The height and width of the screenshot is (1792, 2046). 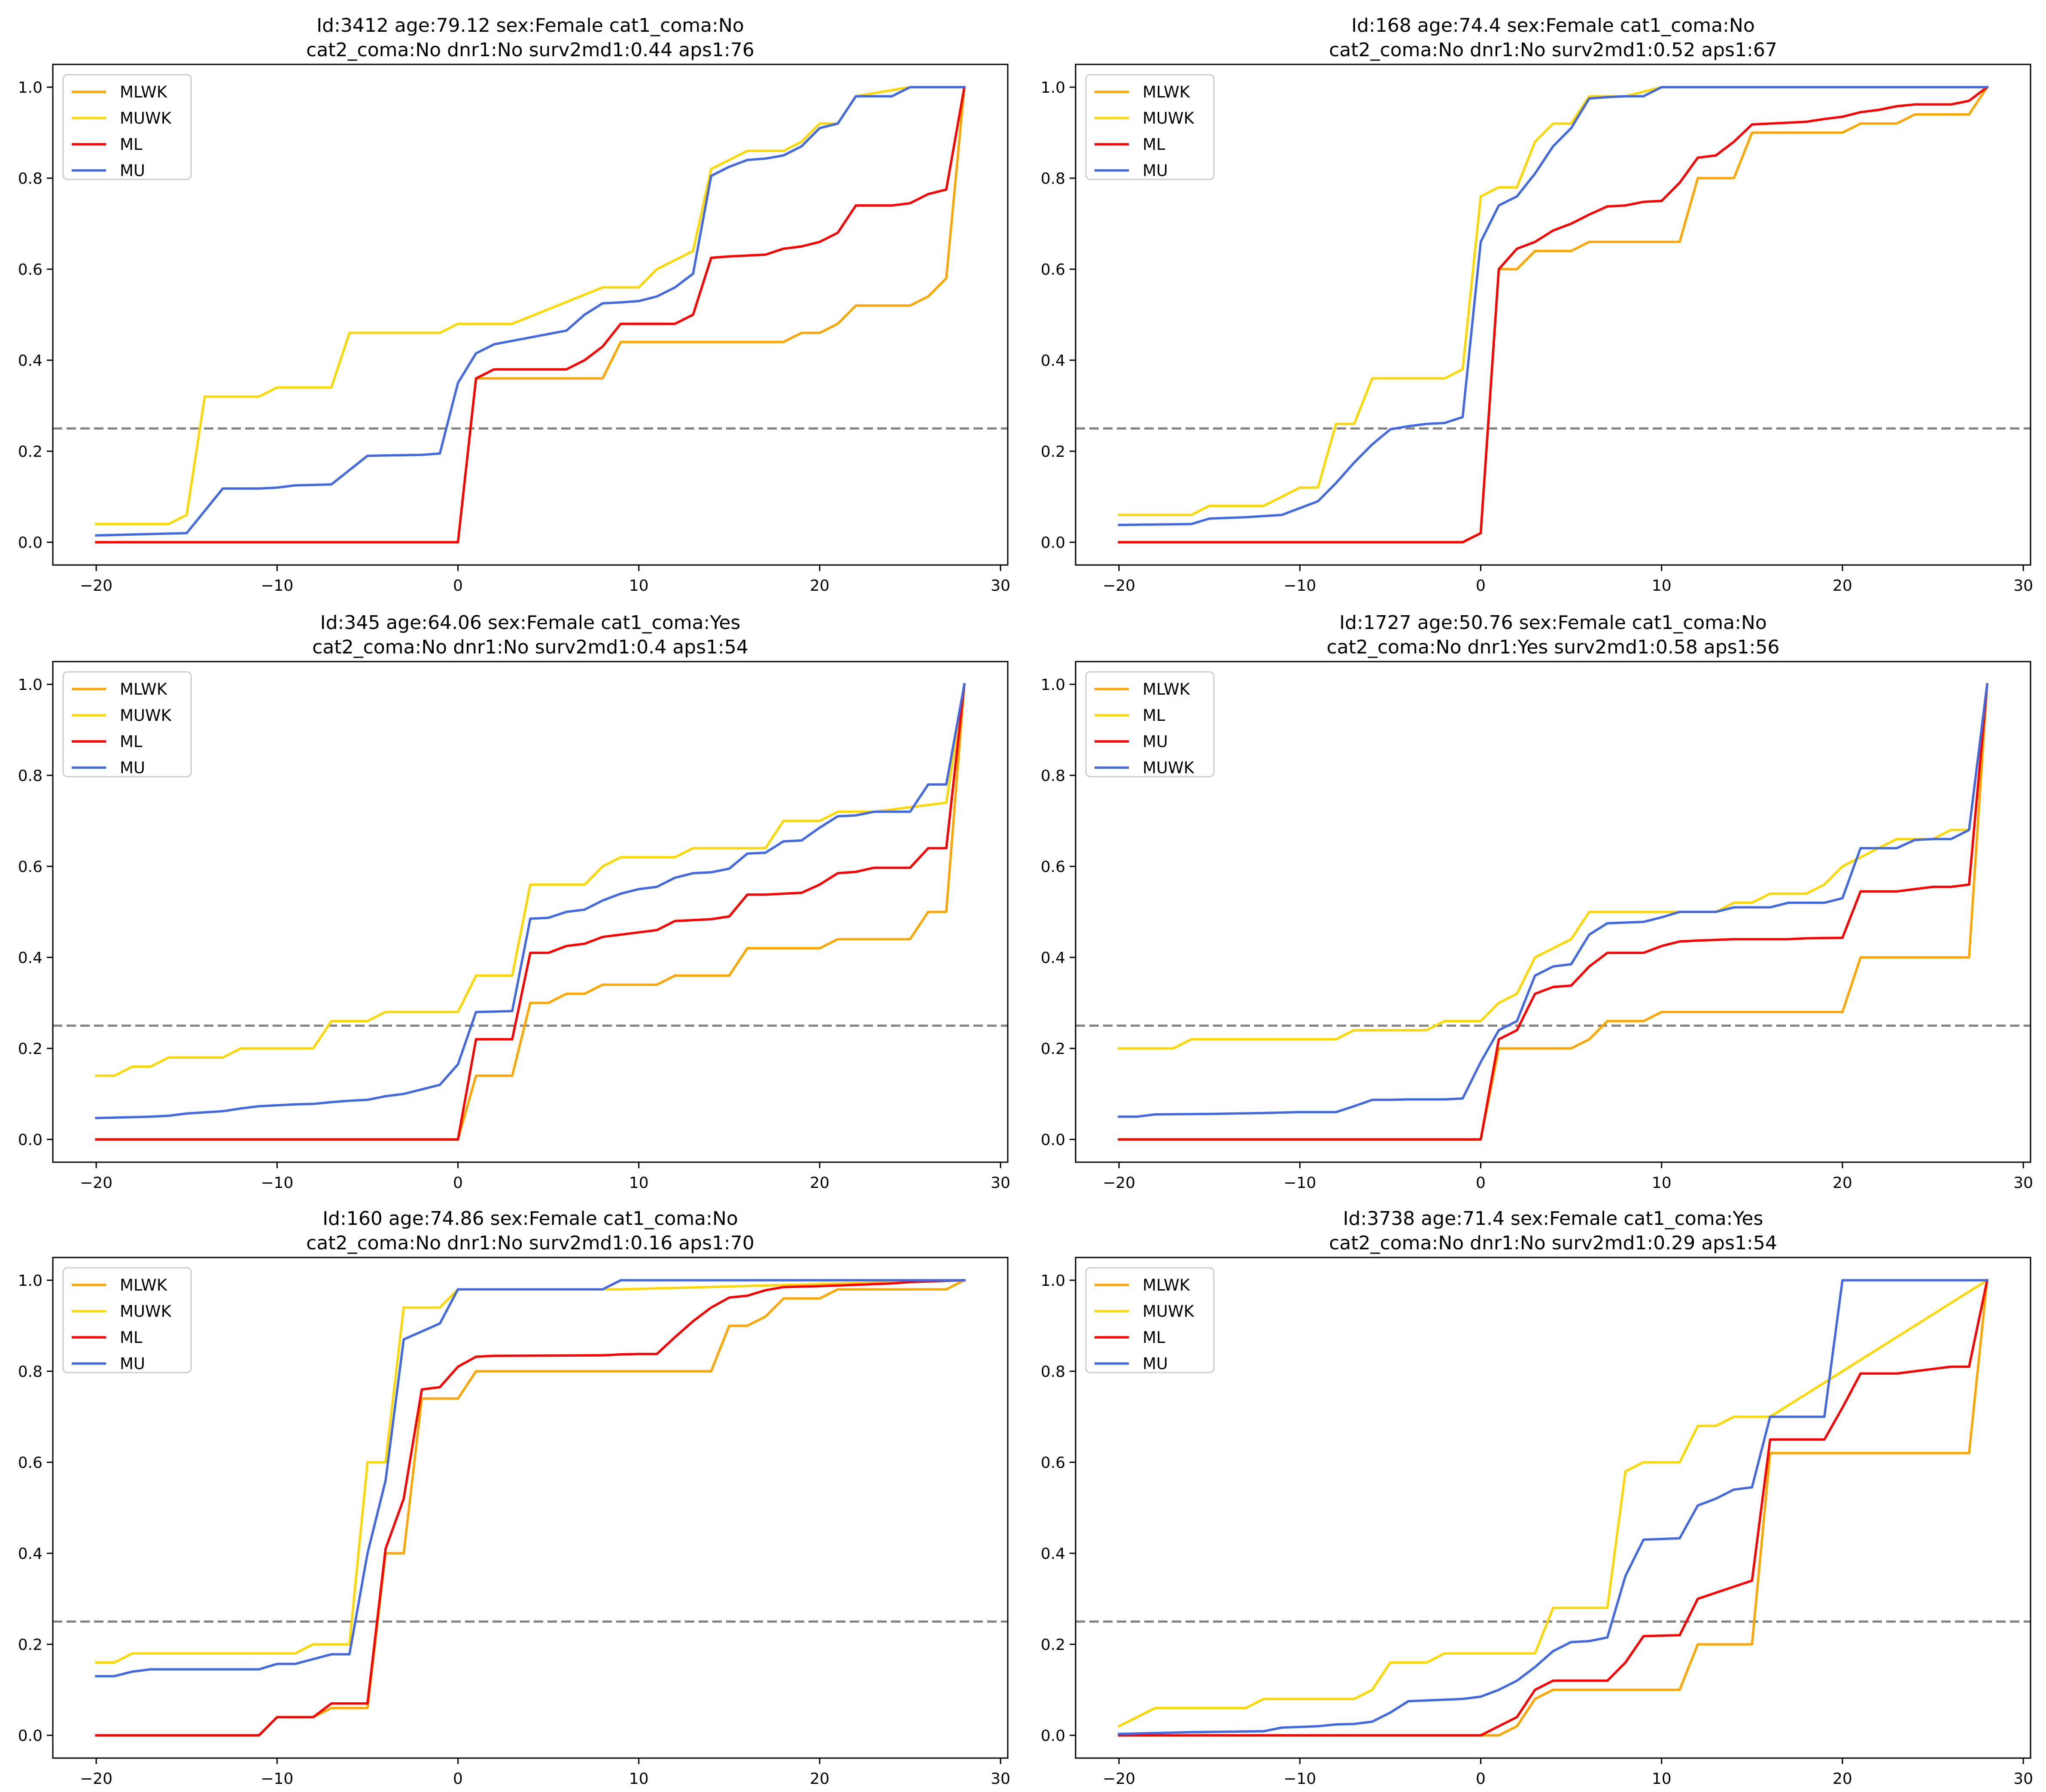 What do you see at coordinates (1553, 25) in the screenshot?
I see `chart-title: Id:168 age:74.4 sex:Female cat1_coma:No` at bounding box center [1553, 25].